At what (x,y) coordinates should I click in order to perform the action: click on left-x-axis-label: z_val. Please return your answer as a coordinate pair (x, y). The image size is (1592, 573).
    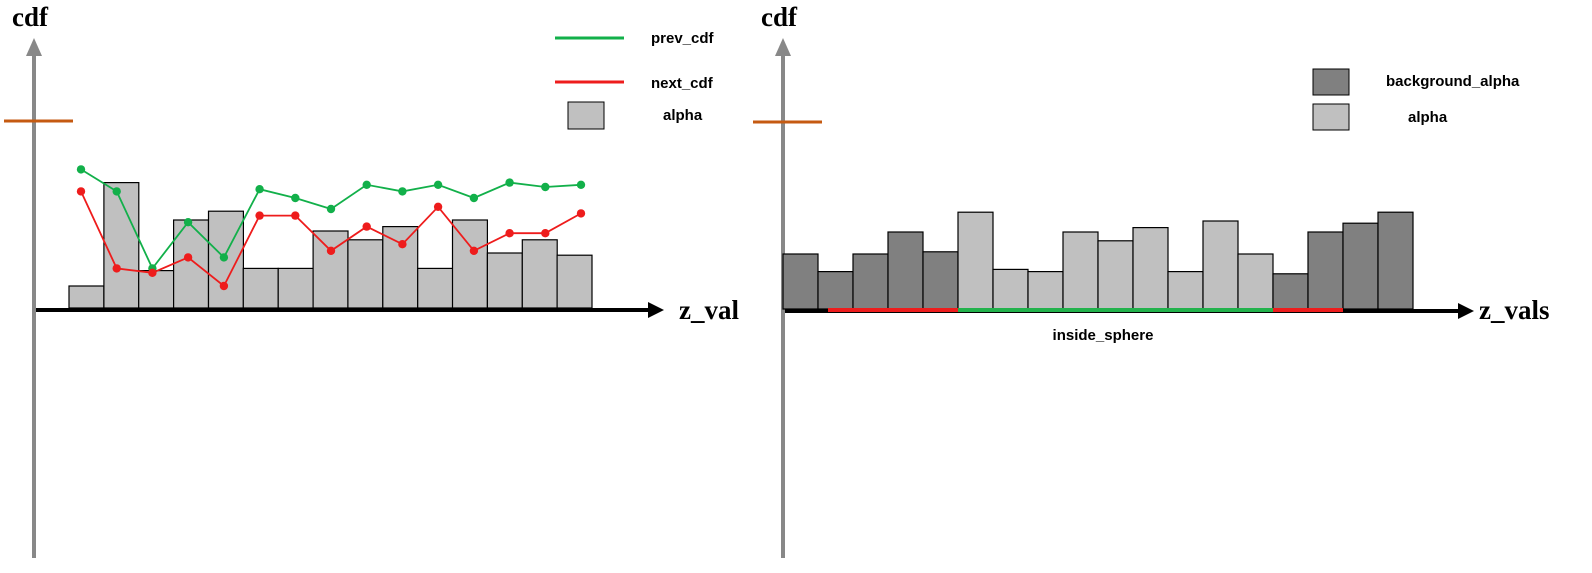
    Looking at the image, I should click on (709, 310).